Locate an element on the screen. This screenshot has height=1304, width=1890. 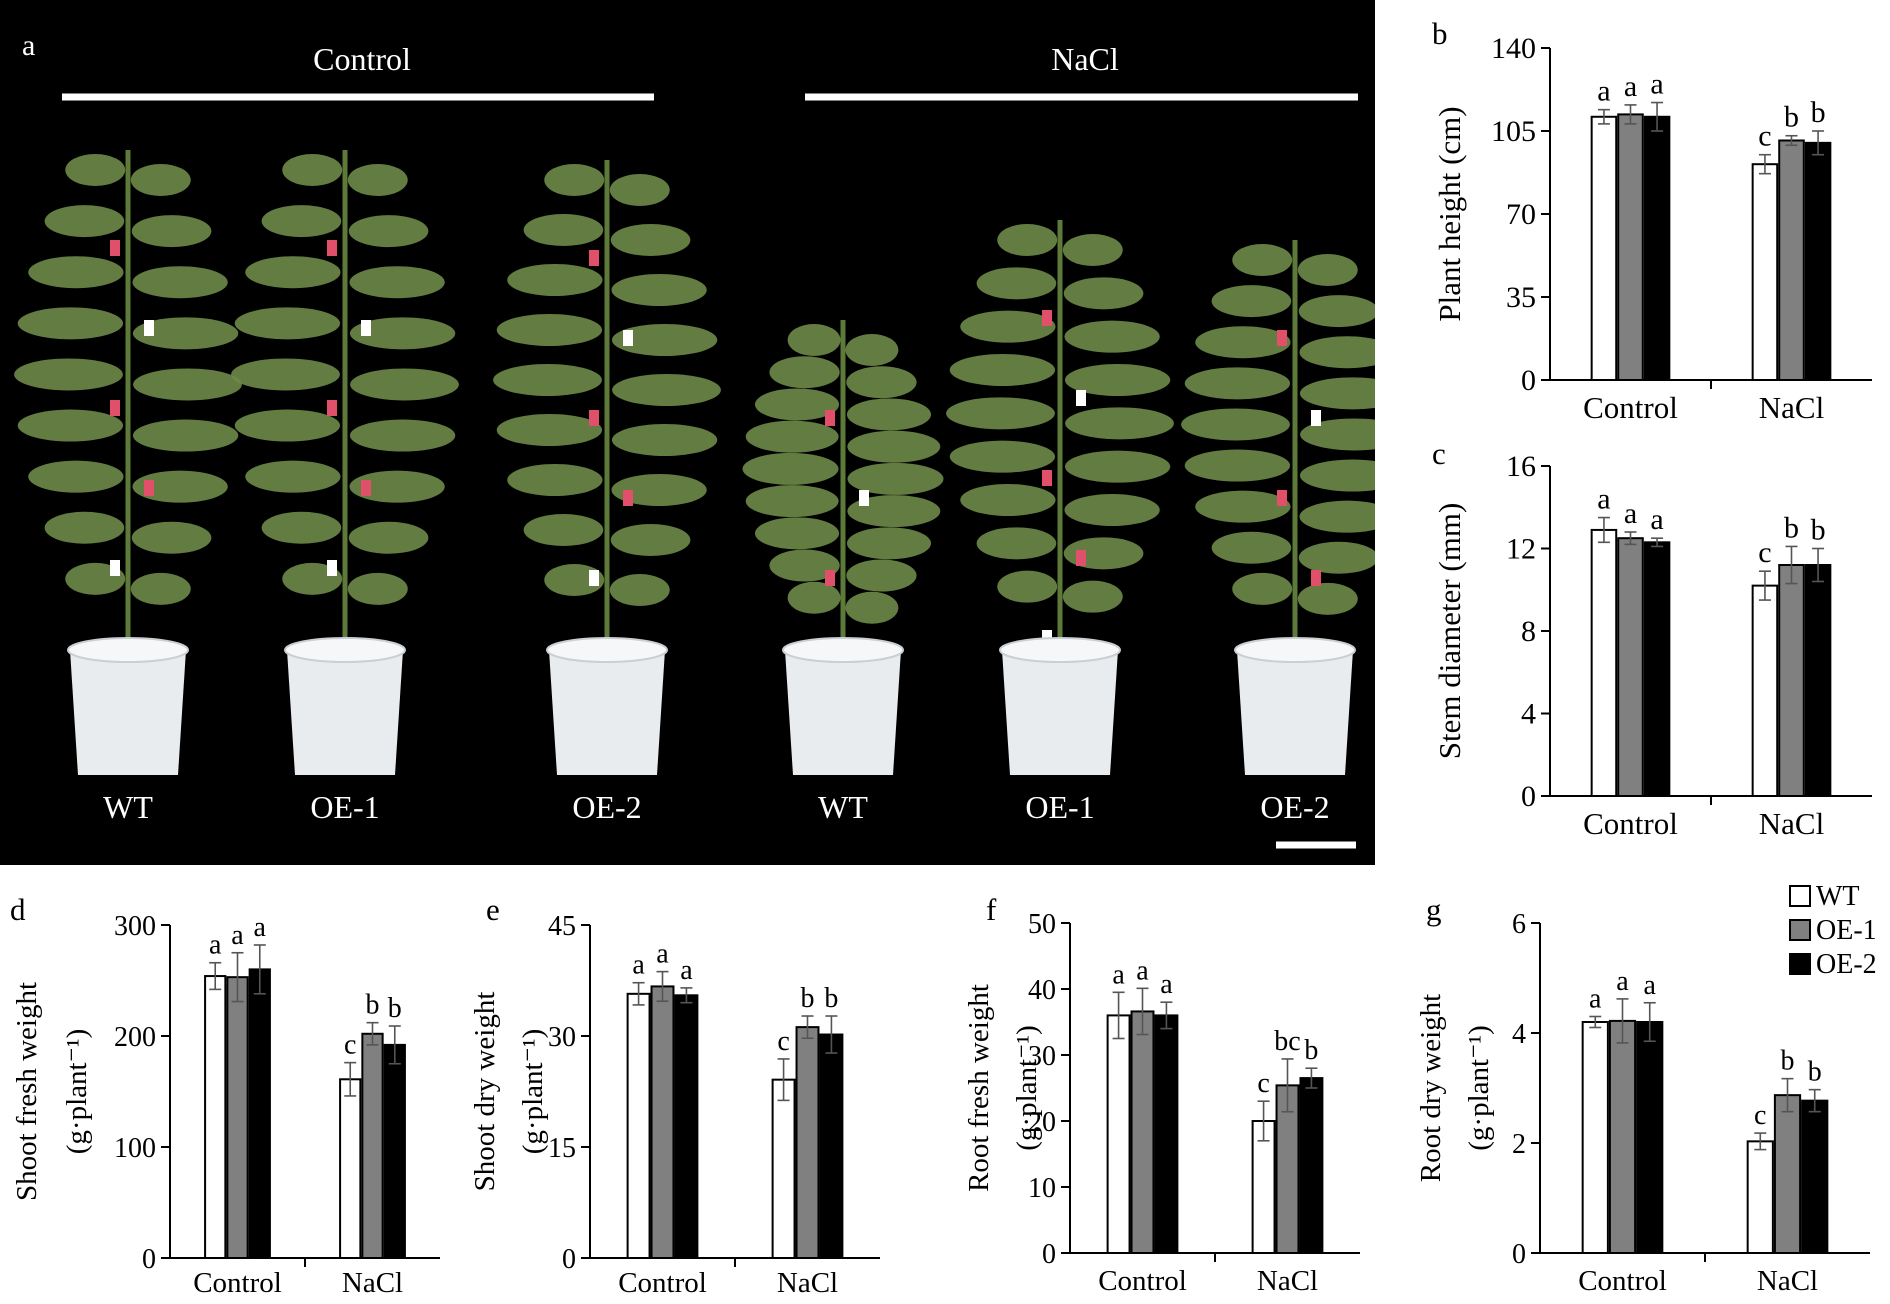
y-tick-label: 200 is located at coordinates (135, 1037).